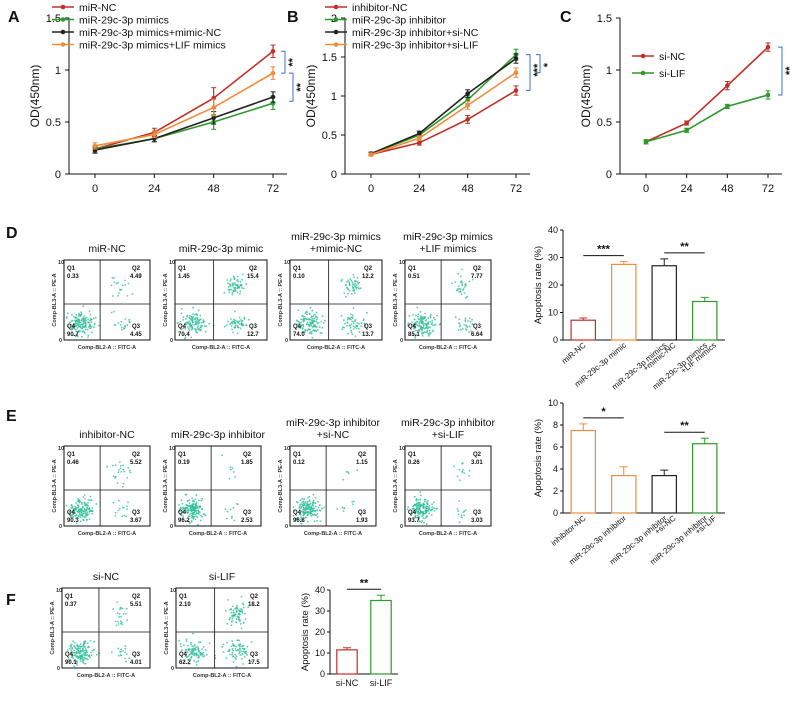 The width and height of the screenshot is (800, 707). What do you see at coordinates (61, 449) in the screenshot?
I see `flow-e-0-tick: 10` at bounding box center [61, 449].